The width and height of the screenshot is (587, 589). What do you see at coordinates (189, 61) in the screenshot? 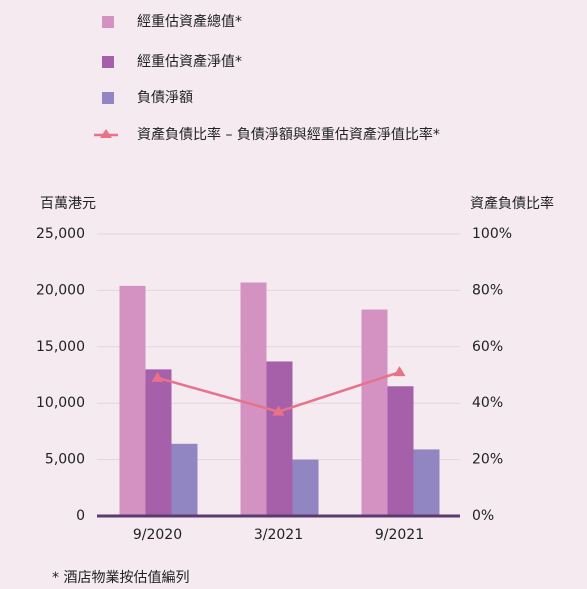
I see `legend-label: 經重估資產淨值*` at bounding box center [189, 61].